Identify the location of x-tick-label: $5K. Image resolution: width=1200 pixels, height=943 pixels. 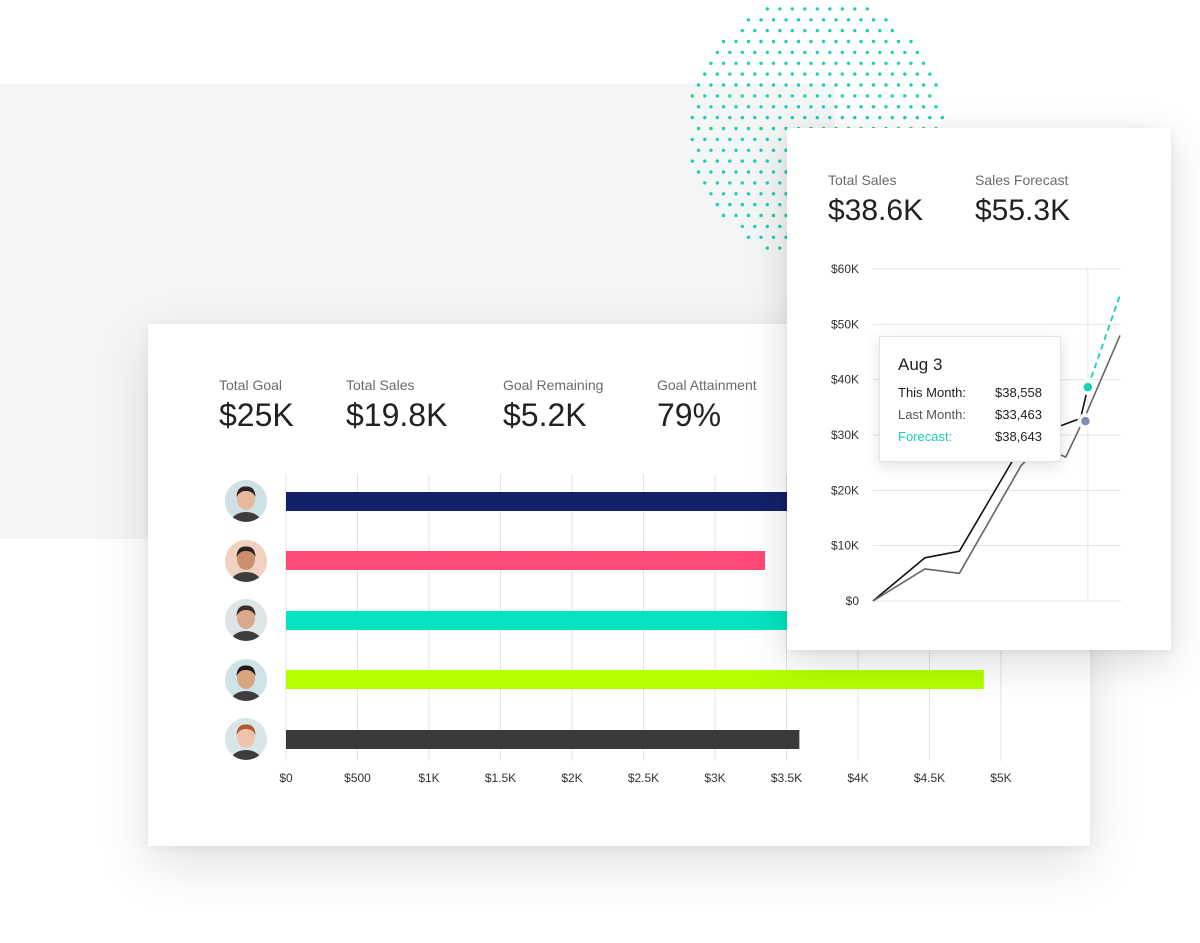
(1000, 778).